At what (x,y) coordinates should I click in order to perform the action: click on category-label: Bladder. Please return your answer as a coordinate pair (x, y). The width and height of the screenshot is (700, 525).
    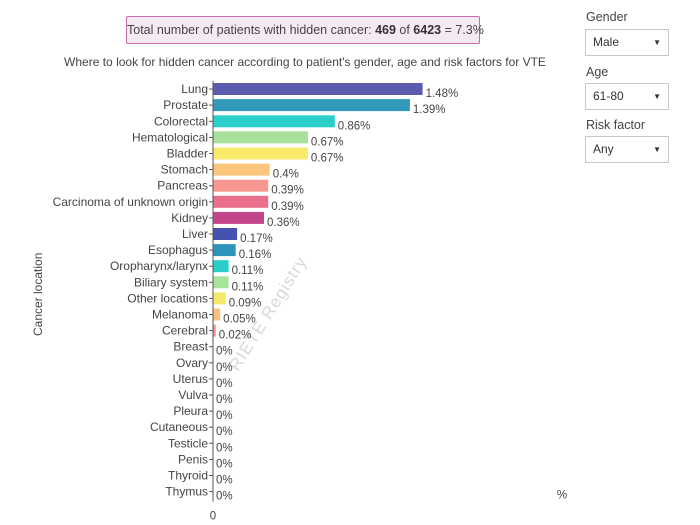
    Looking at the image, I should click on (187, 154).